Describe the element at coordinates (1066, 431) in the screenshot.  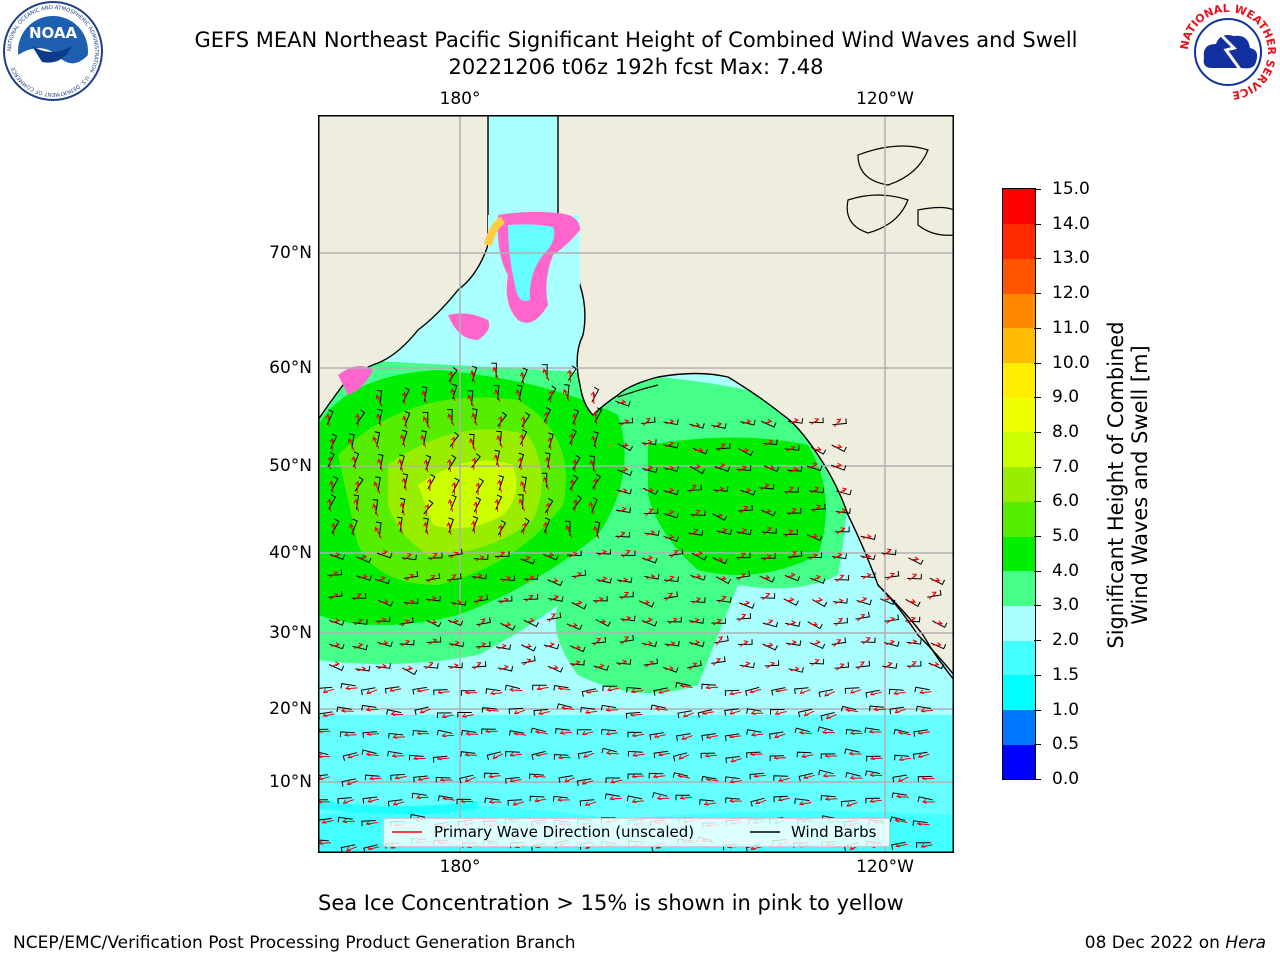
I see `colorbar-tick-label: 8.0` at that location.